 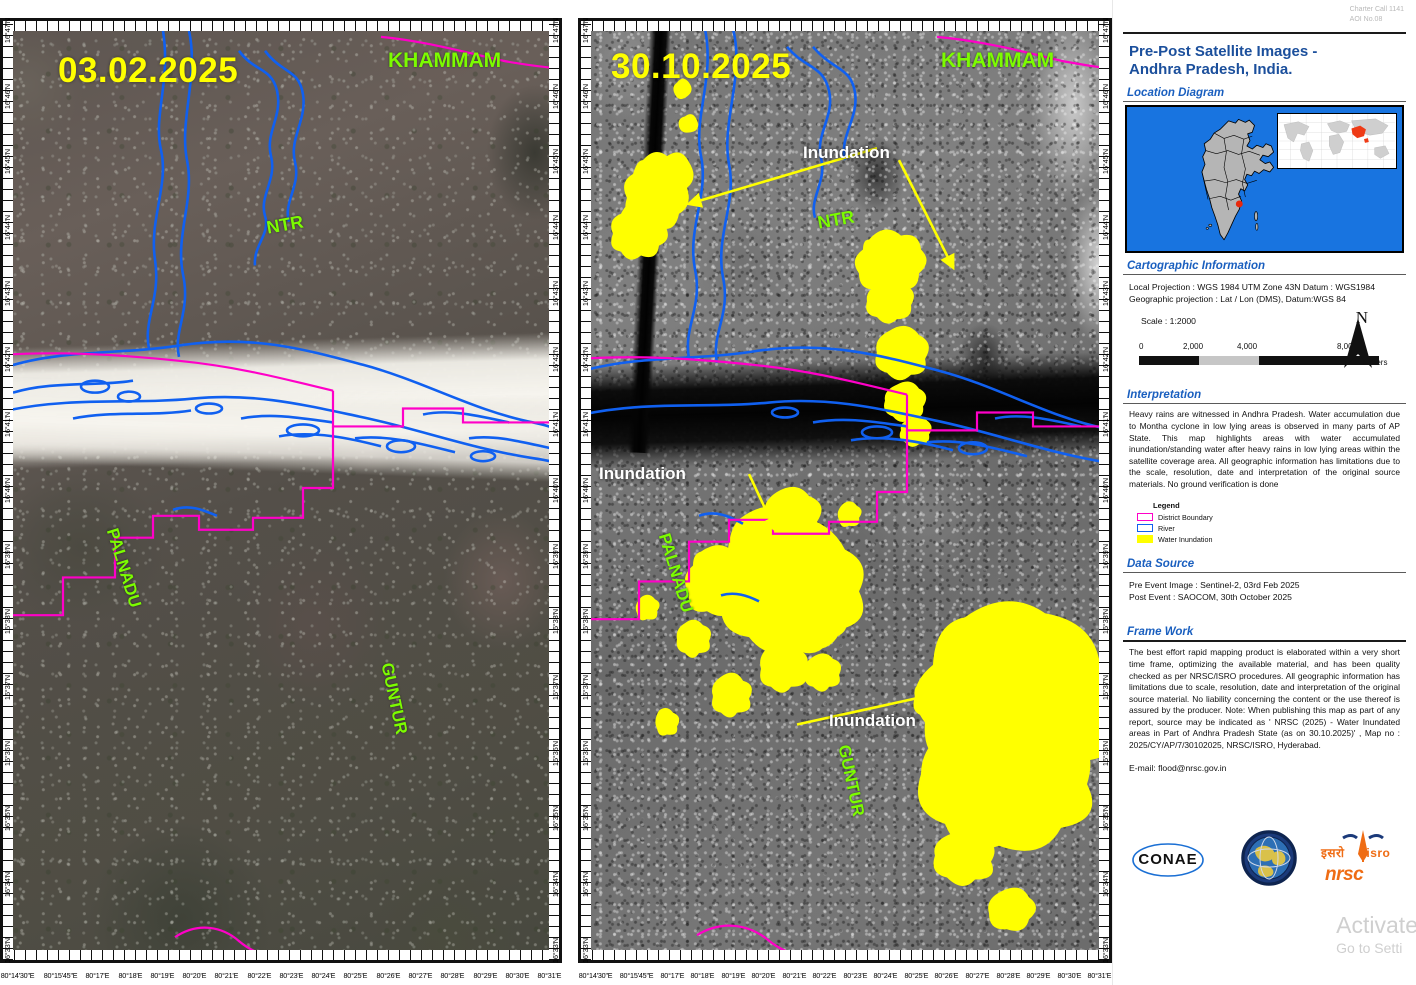 I want to click on conae-wordmark: CONAE, so click(x=1168, y=859).